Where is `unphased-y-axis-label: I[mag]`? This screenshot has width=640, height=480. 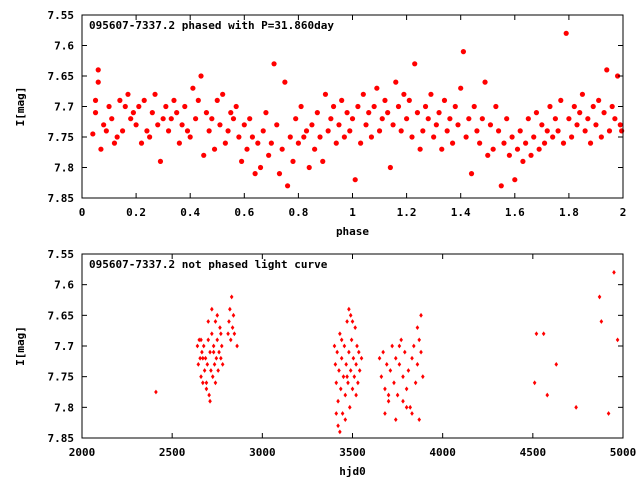 unphased-y-axis-label: I[mag] is located at coordinates (20, 346).